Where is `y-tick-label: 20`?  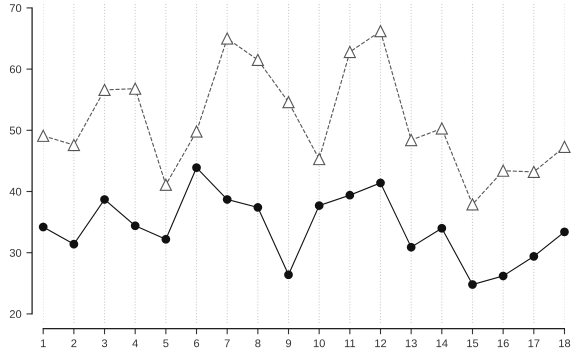 y-tick-label: 20 is located at coordinates (16, 314).